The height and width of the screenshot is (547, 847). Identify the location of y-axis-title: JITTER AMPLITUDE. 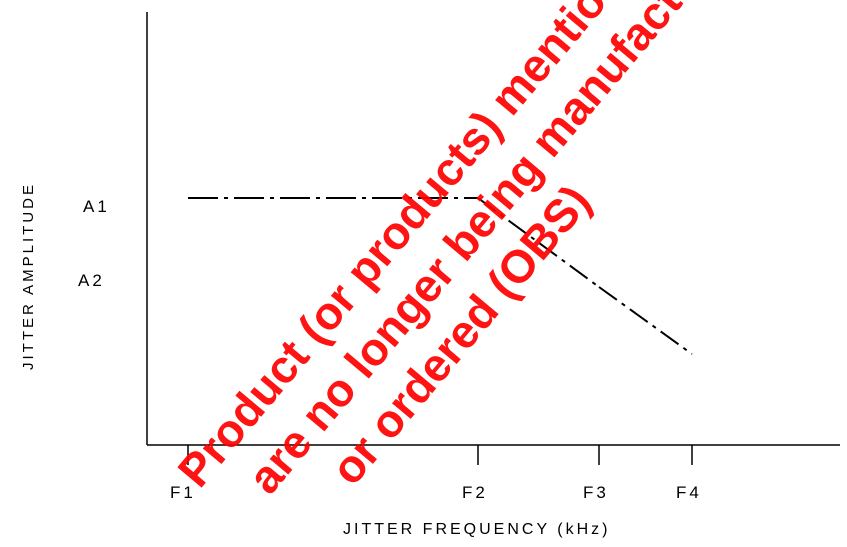
(28, 276).